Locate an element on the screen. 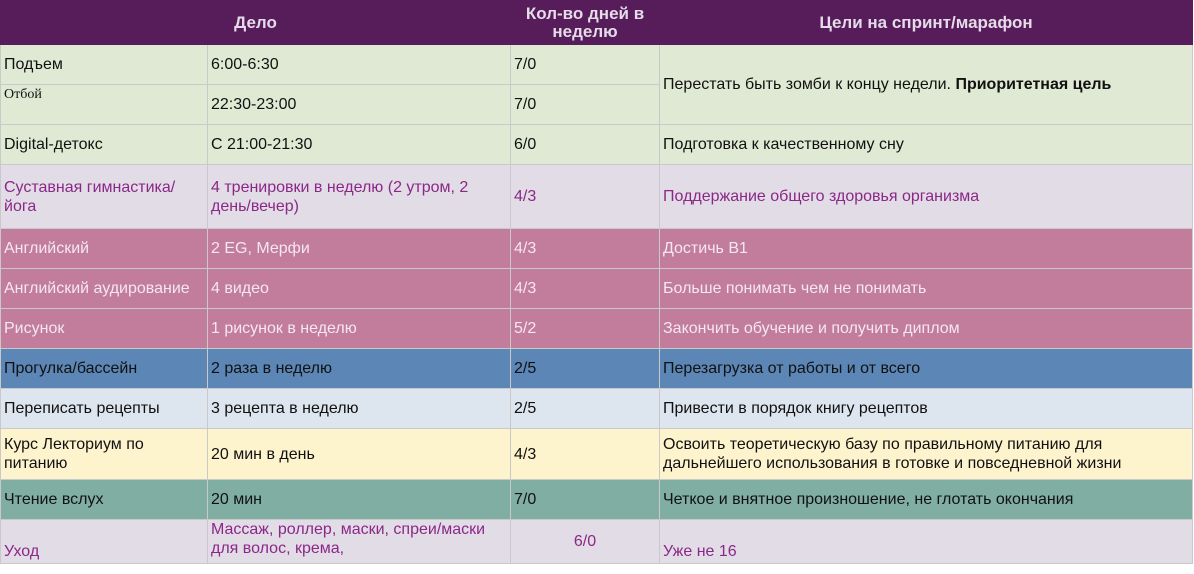  task-cell: Подъем is located at coordinates (104, 64).